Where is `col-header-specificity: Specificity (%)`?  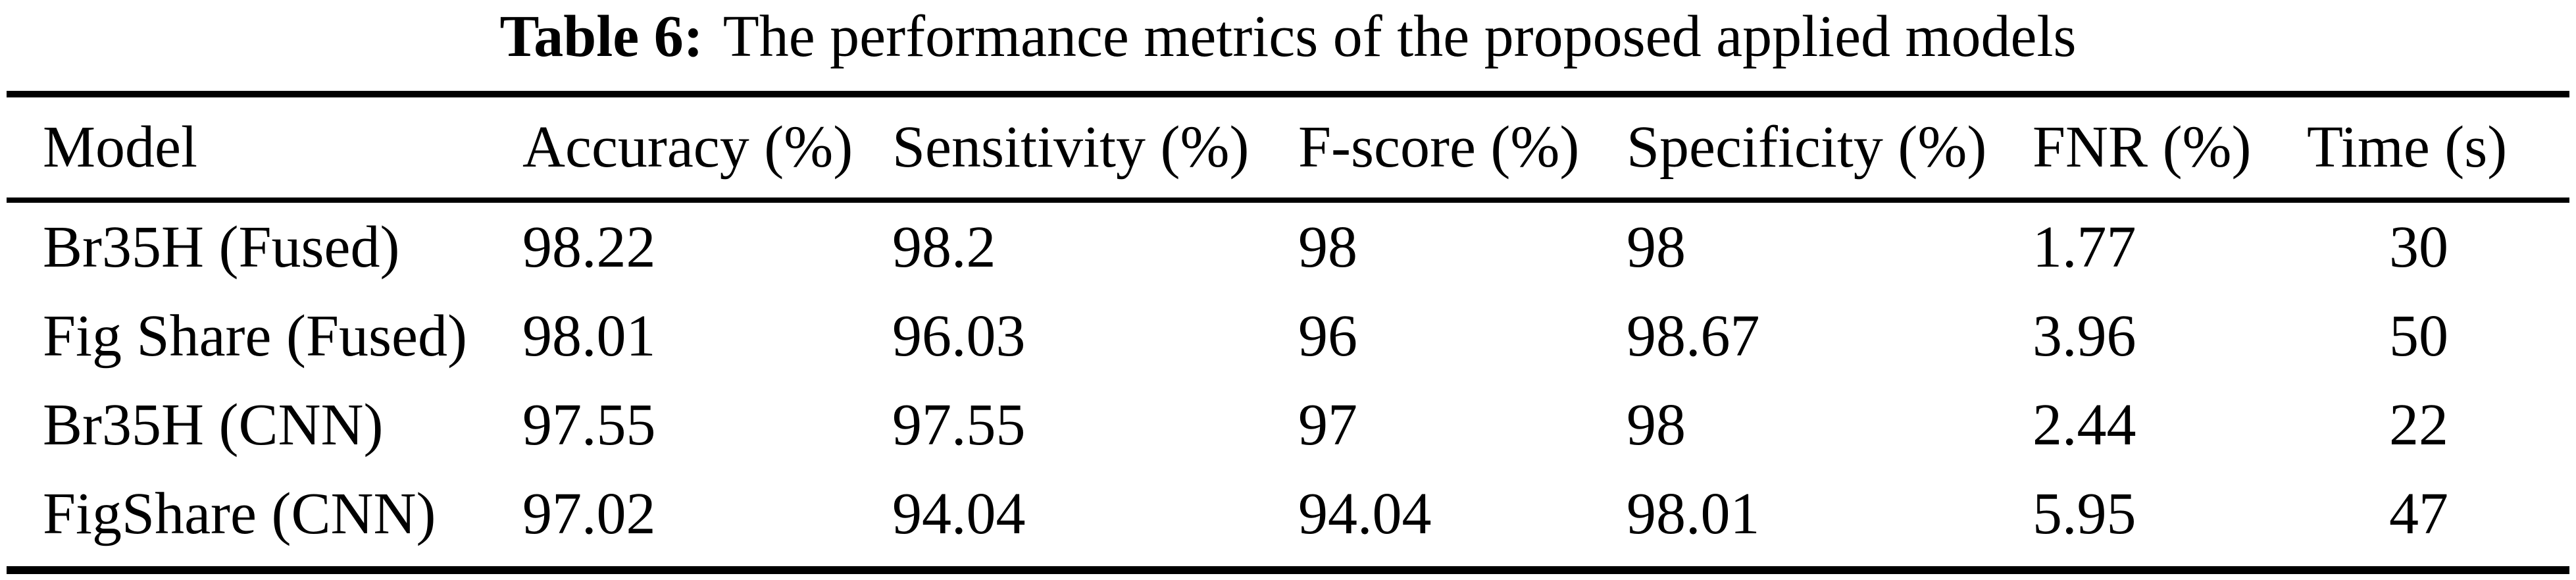
col-header-specificity: Specificity (%) is located at coordinates (1807, 147).